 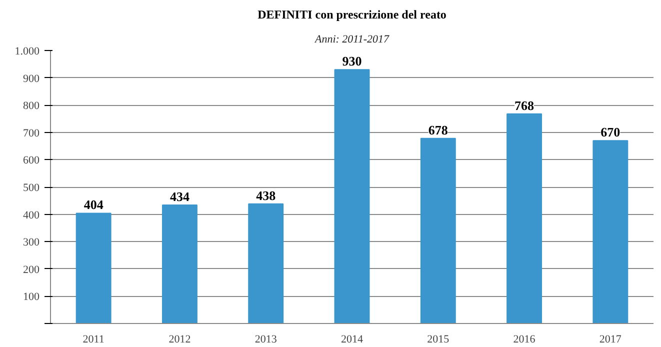 What do you see at coordinates (31, 106) in the screenshot?
I see `y-tick-label: 800` at bounding box center [31, 106].